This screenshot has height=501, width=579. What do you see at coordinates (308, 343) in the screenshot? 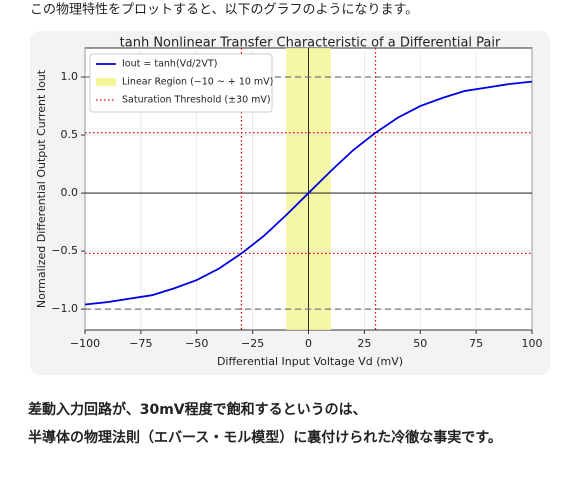
I see `x-tick-label: 0` at bounding box center [308, 343].